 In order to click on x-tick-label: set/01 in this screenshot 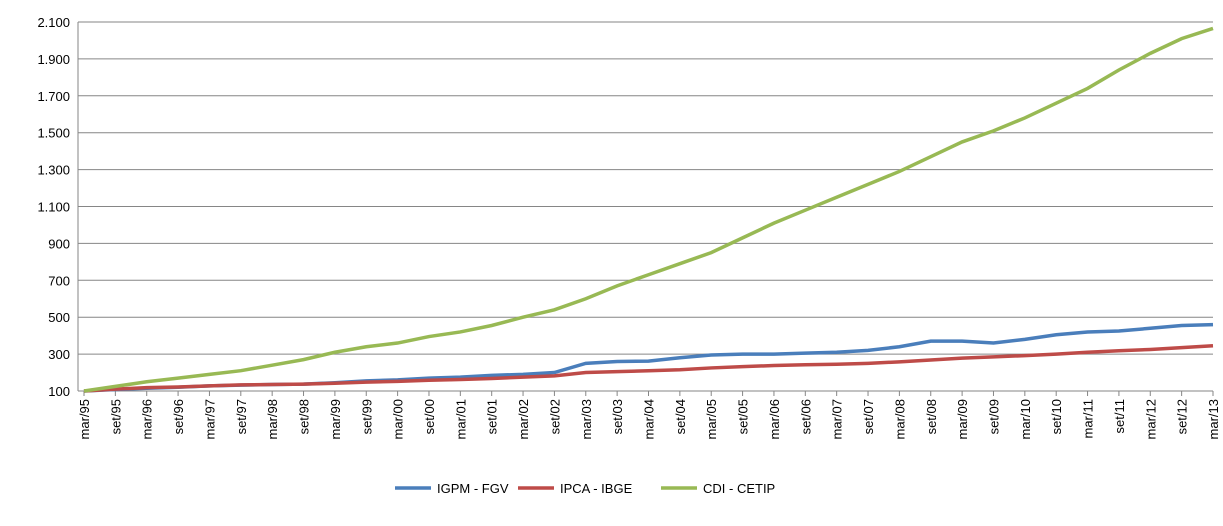, I will do `click(492, 416)`.